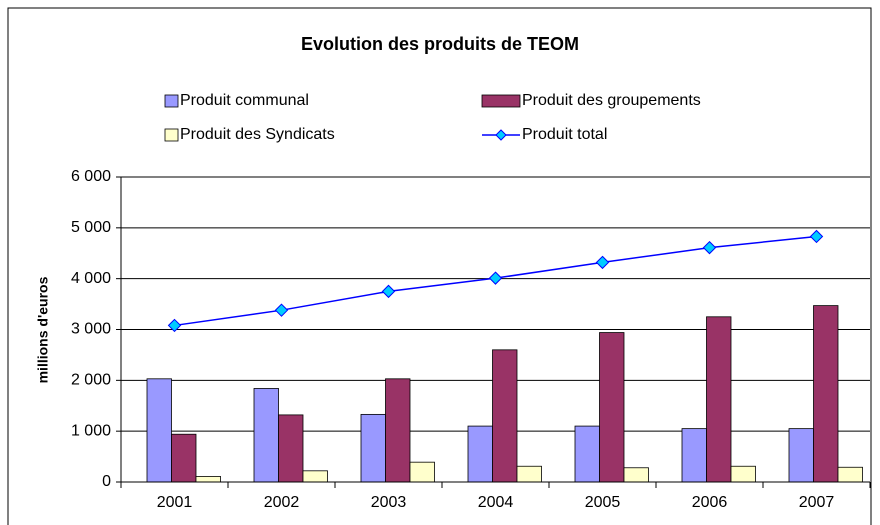  I want to click on legend-label: Produit des Syndicats, so click(257, 134).